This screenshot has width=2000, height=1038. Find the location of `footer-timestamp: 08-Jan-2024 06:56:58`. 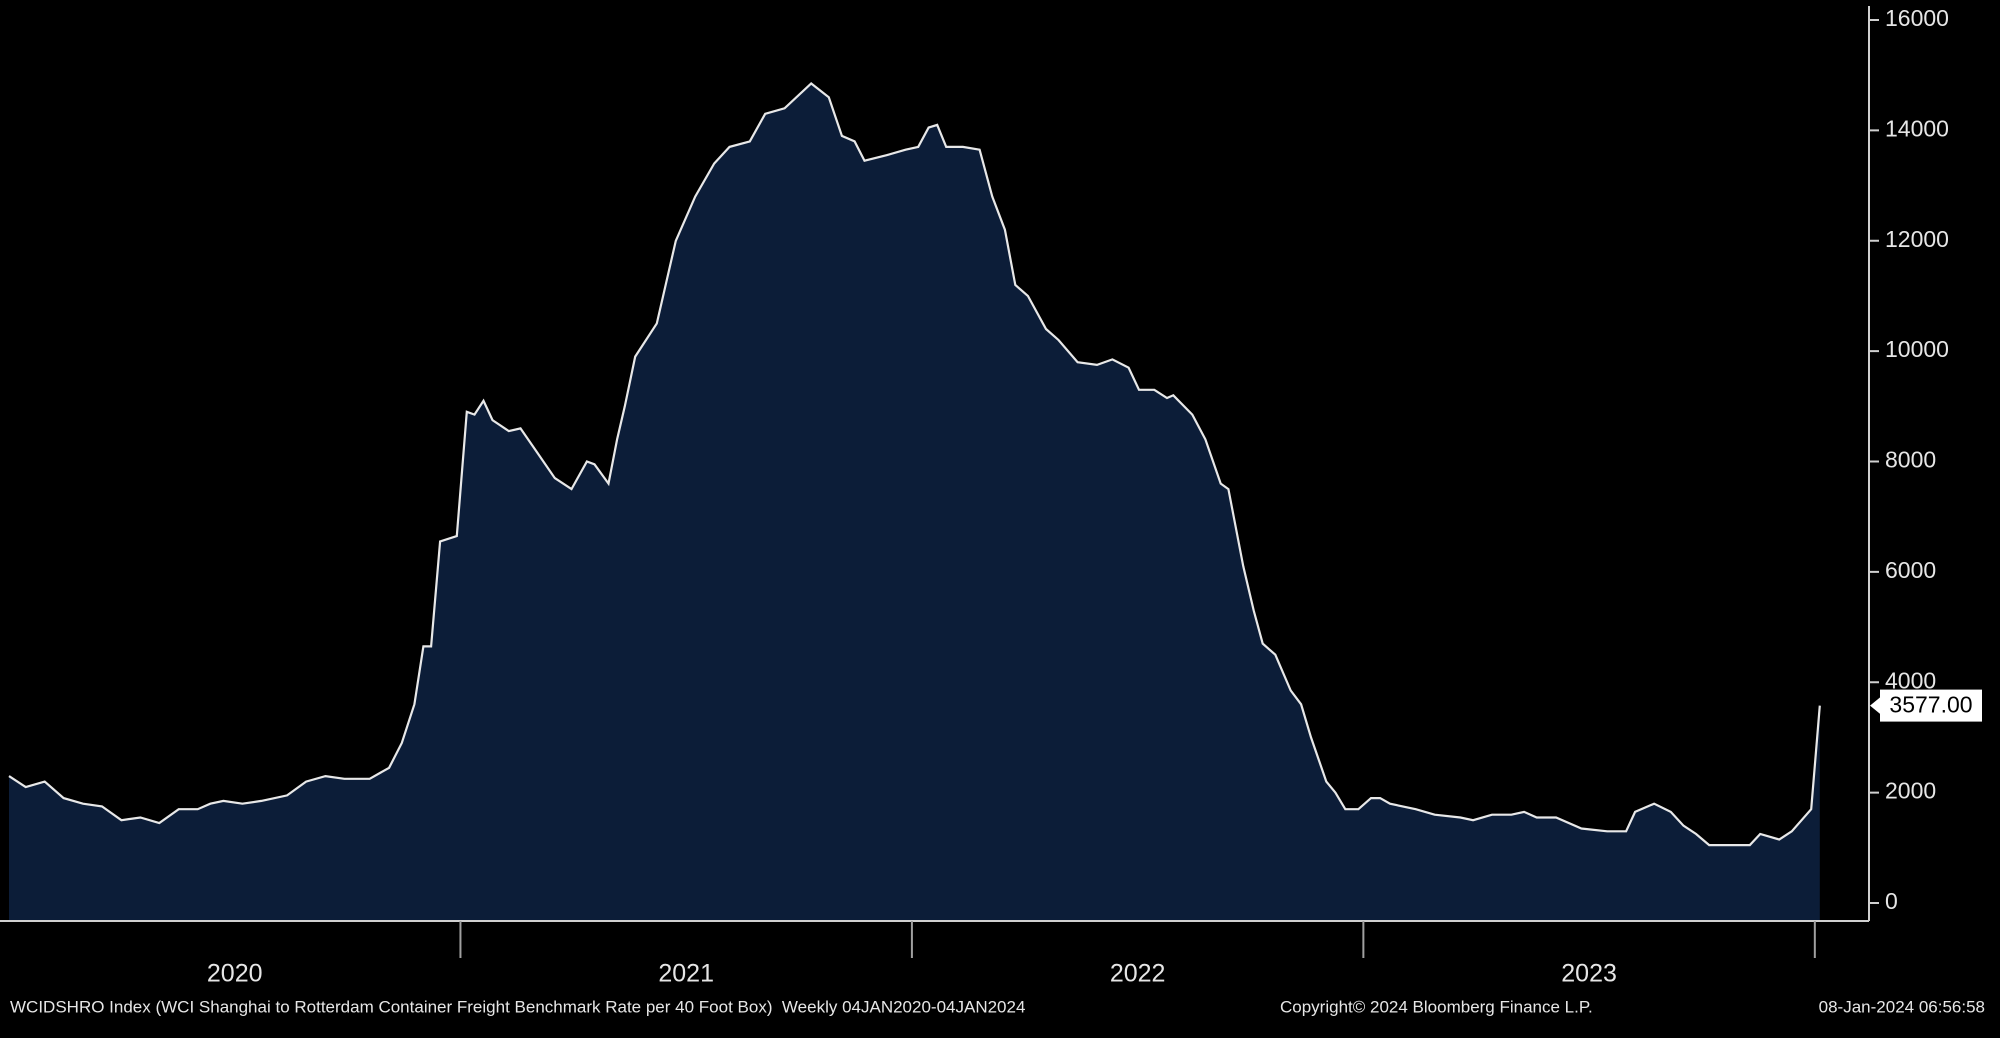

footer-timestamp: 08-Jan-2024 06:56:58 is located at coordinates (1902, 1006).